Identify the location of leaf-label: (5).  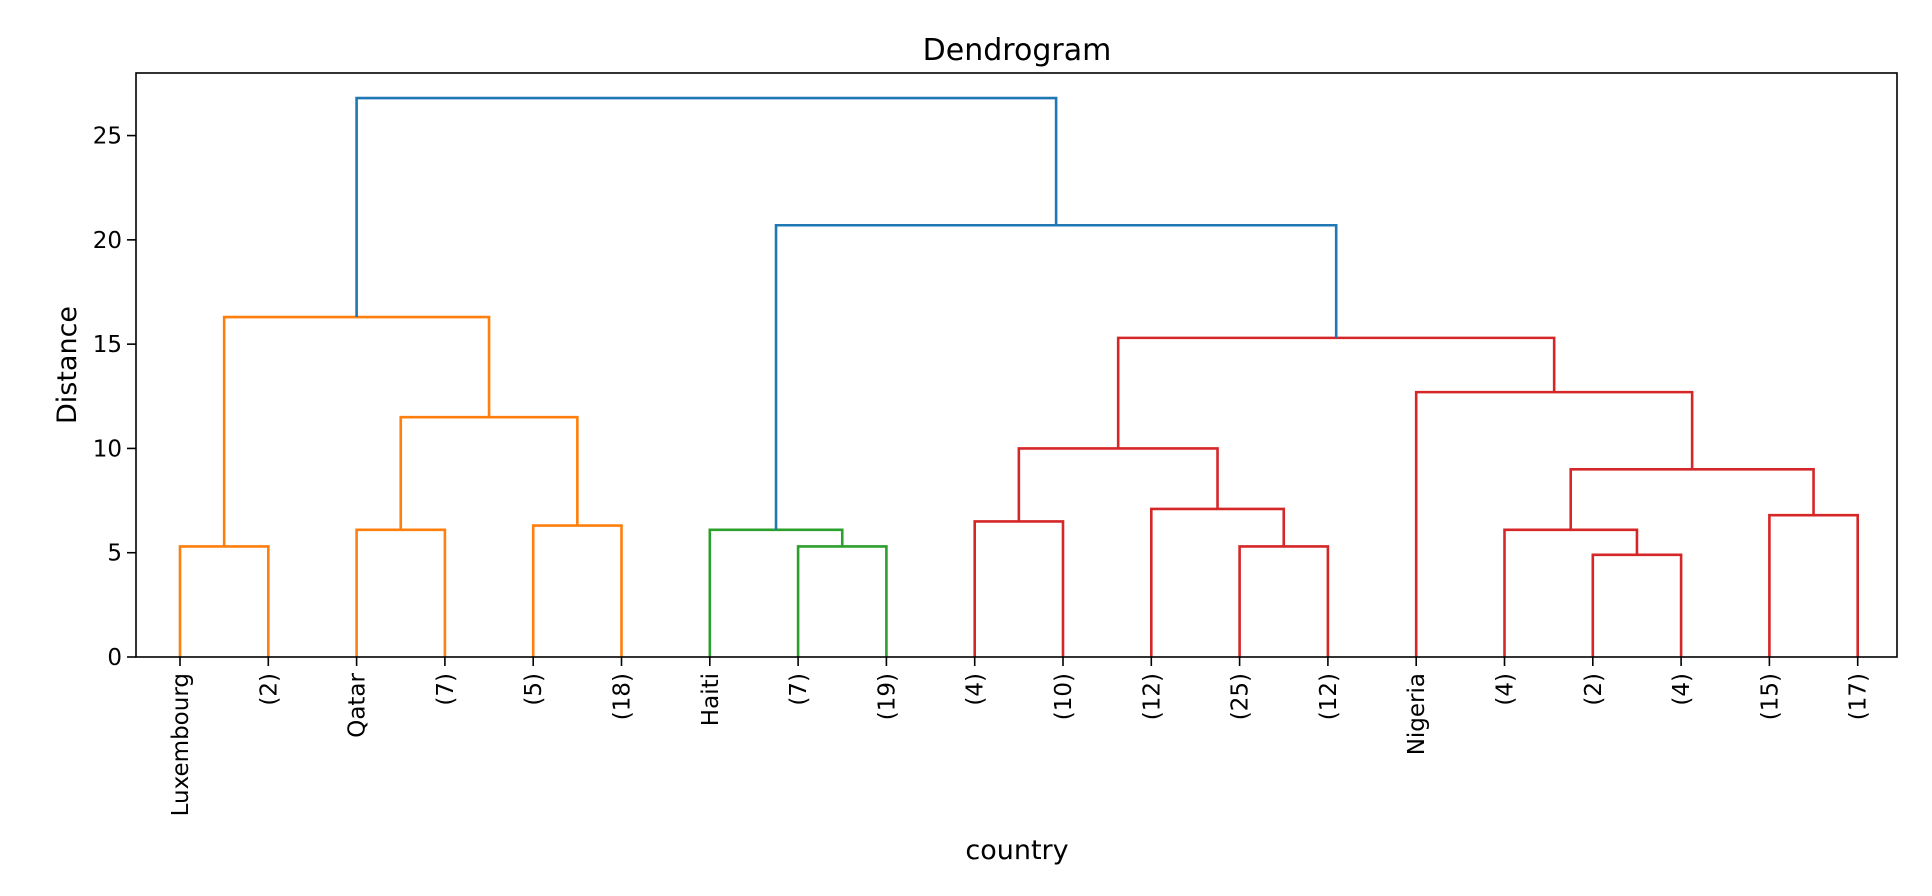
(534, 689).